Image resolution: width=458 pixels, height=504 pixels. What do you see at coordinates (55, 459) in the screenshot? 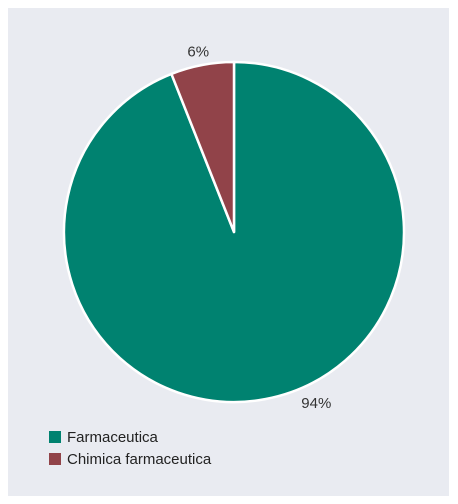
I see `legend-swatch-chimica-farmaceutica` at bounding box center [55, 459].